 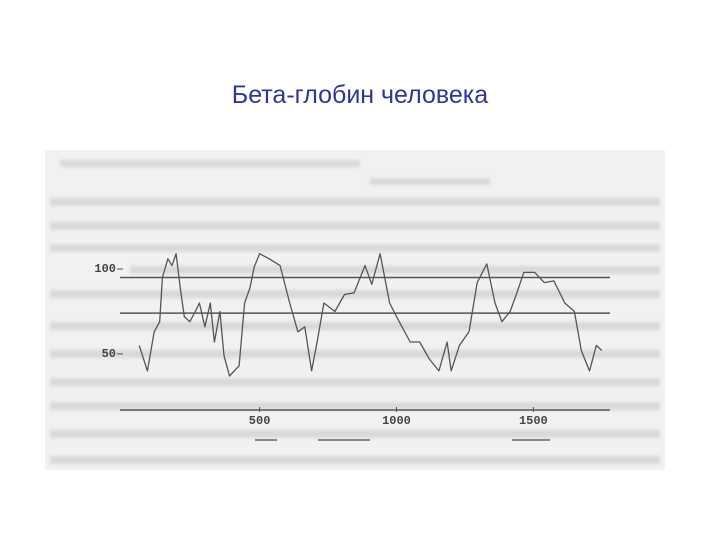 I want to click on chart-title: Бета-глобин человека, so click(x=360, y=95).